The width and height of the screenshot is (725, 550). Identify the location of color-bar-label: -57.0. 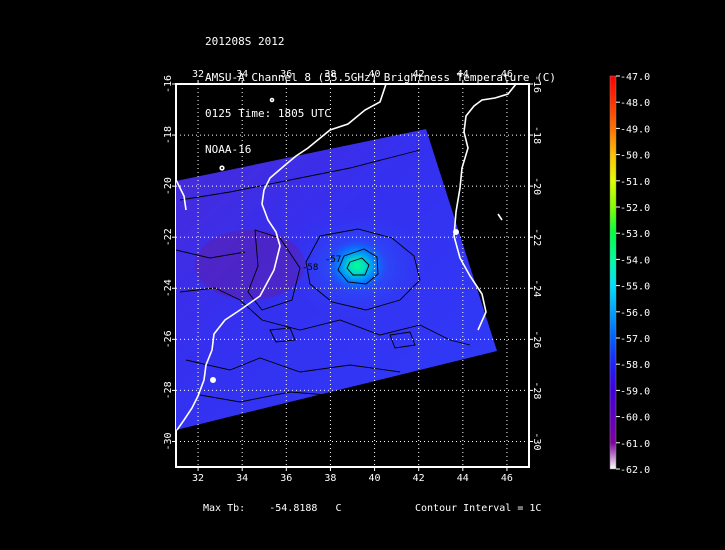
(635, 339).